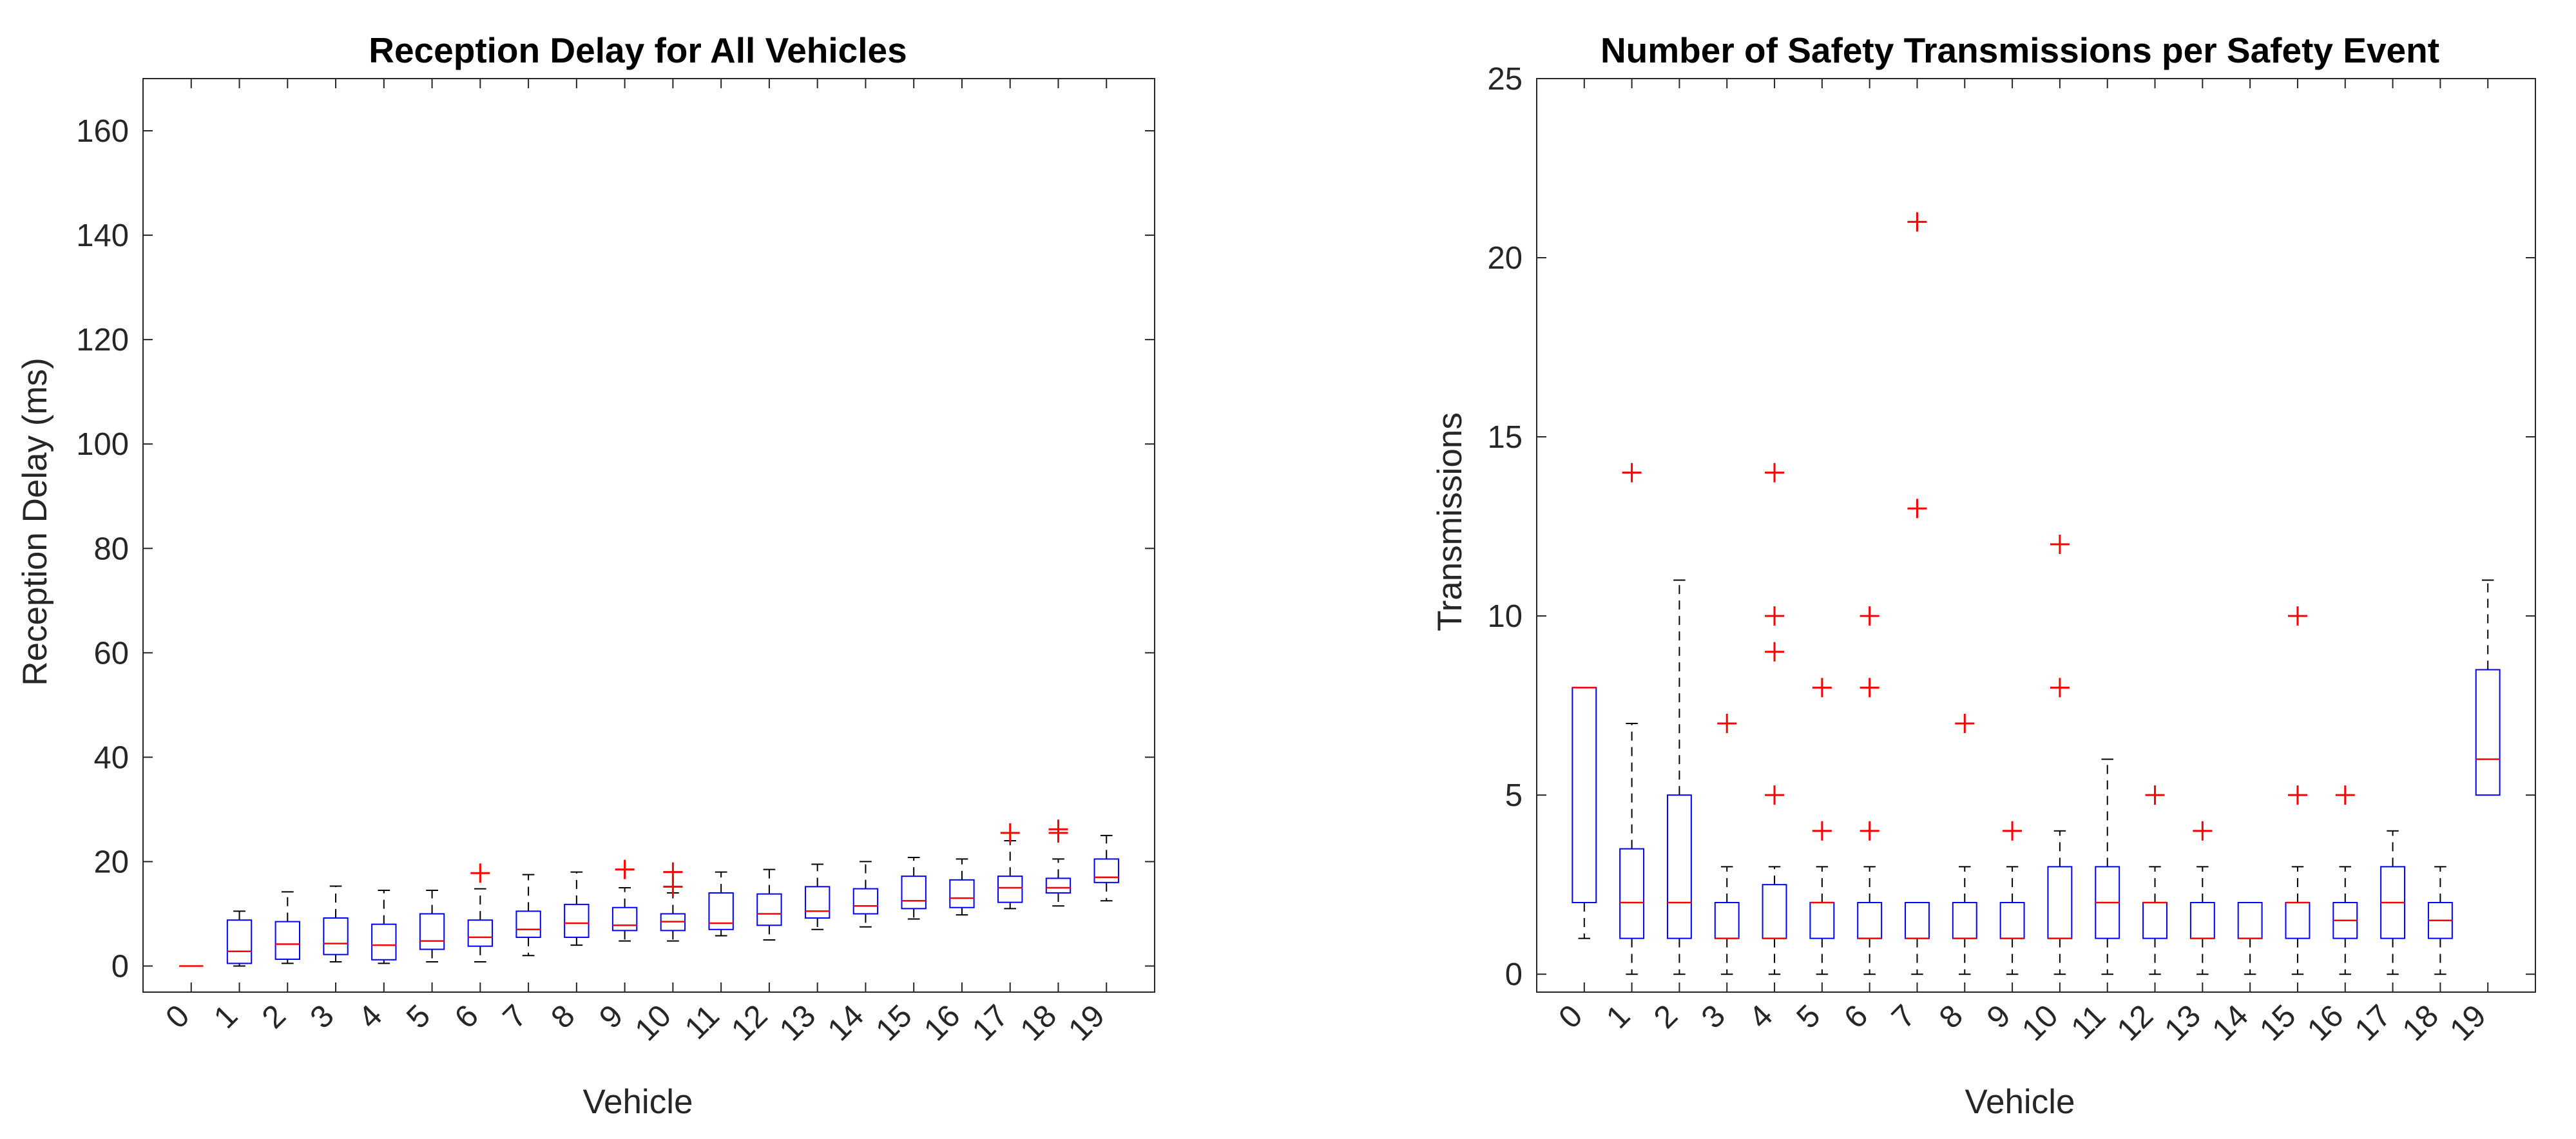  I want to click on x-tick-label: 1, so click(1618, 1017).